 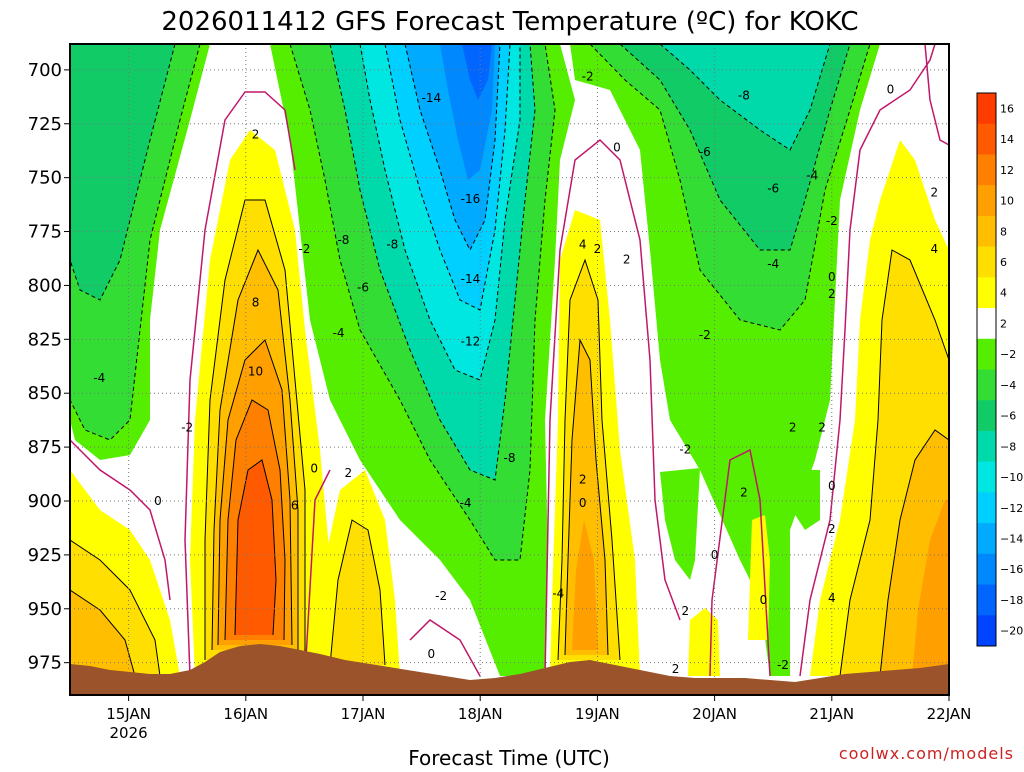 I want to click on contour-label: 6, so click(x=295, y=505).